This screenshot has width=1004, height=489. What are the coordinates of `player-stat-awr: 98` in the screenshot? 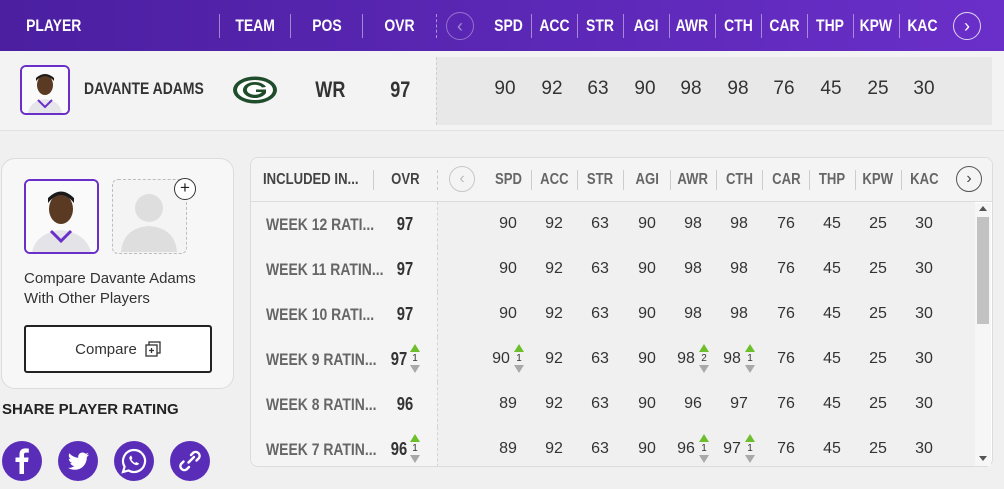 It's located at (691, 88).